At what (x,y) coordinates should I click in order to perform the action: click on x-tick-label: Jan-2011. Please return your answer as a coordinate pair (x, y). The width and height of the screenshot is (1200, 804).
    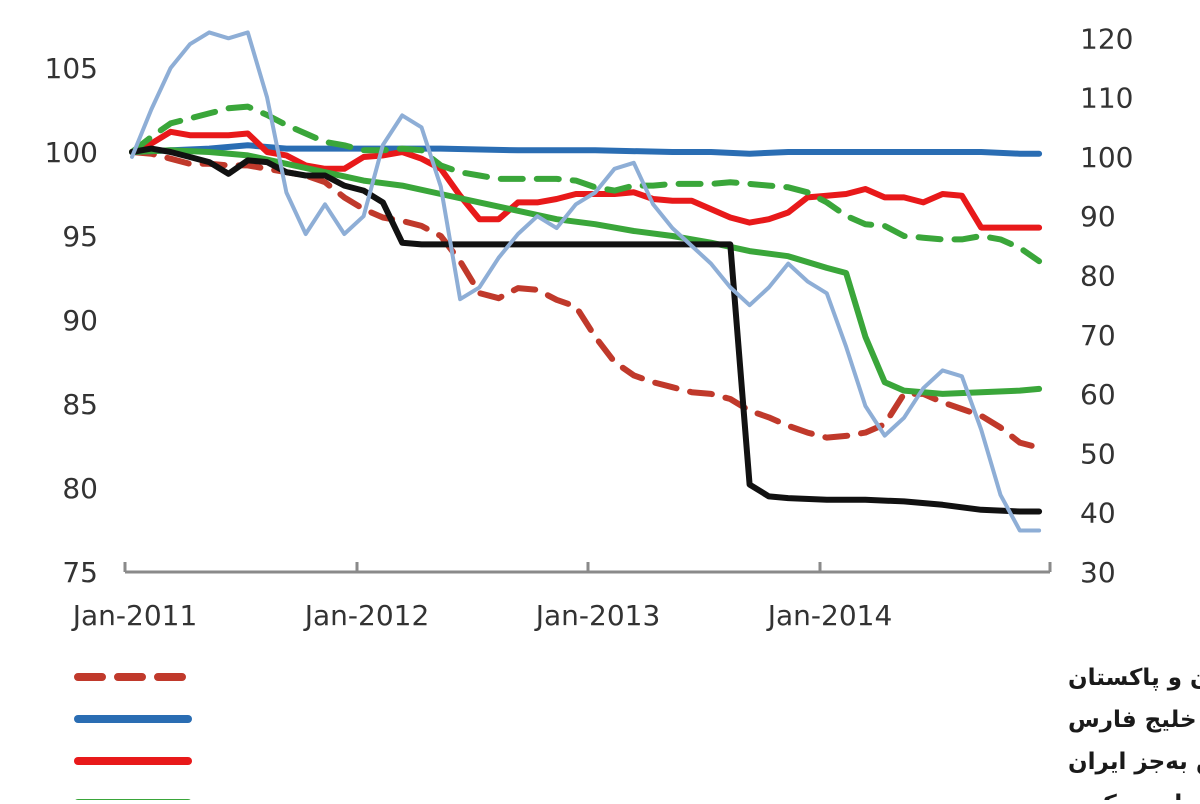
    Looking at the image, I should click on (134, 615).